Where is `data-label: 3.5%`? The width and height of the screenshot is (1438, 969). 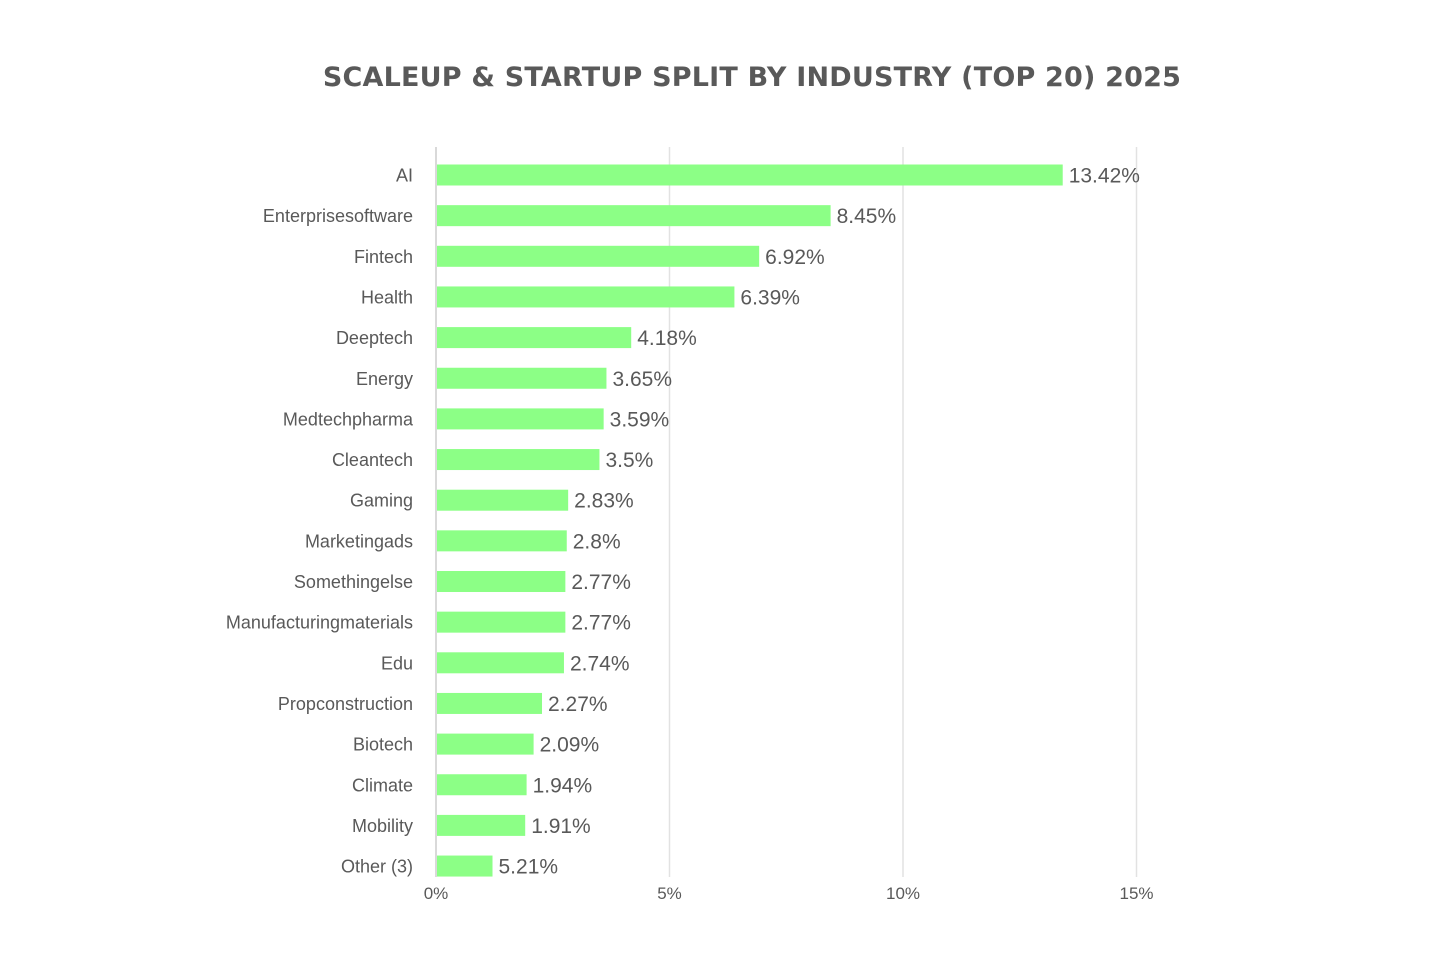
data-label: 3.5% is located at coordinates (629, 460).